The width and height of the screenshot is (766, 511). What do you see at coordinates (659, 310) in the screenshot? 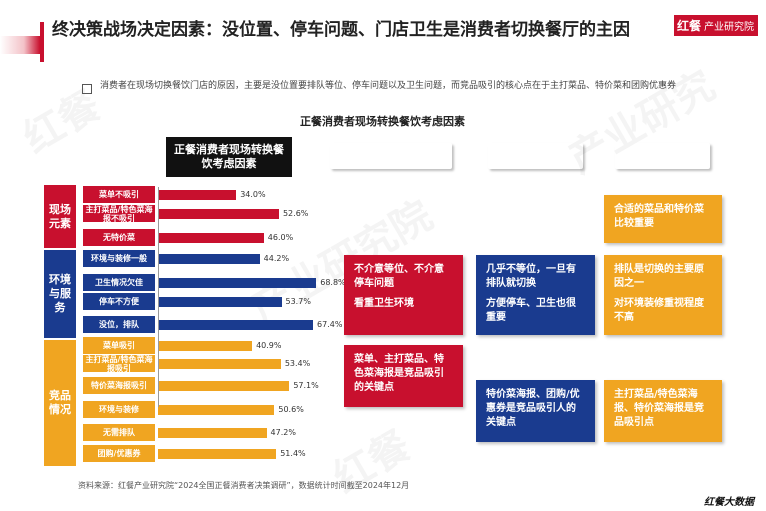
I see `insight-text: 对环境装修重视程度不高` at bounding box center [659, 310].